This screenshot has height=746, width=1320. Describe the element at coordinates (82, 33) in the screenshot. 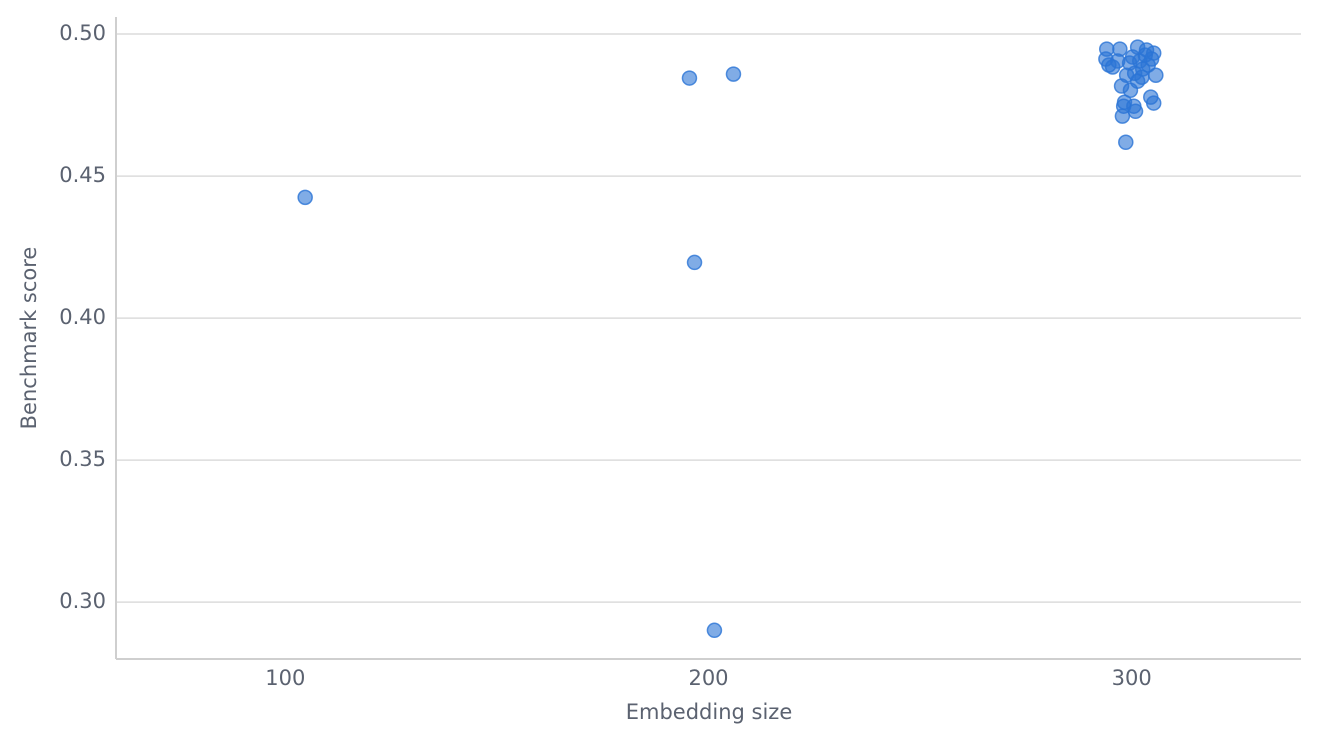

I see `y-tick-label: 0.50` at that location.